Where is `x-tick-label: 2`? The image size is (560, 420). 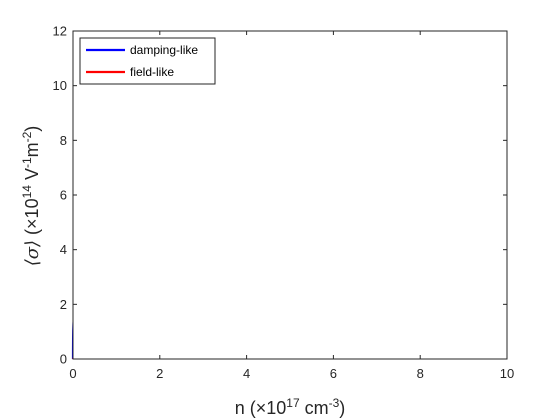
x-tick-label: 2 is located at coordinates (159, 373).